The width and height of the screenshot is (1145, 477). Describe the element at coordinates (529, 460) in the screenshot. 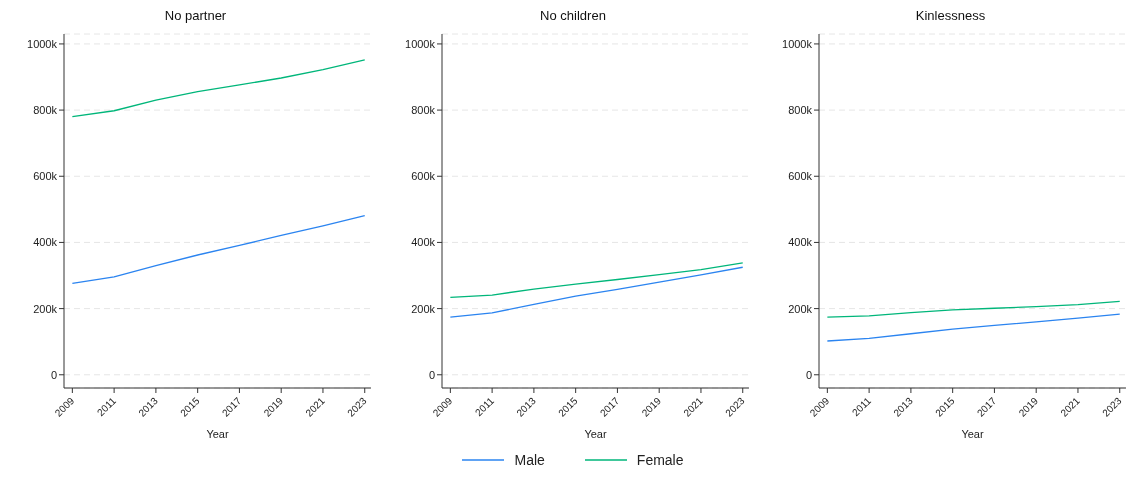

I see `legend-label: Male` at that location.